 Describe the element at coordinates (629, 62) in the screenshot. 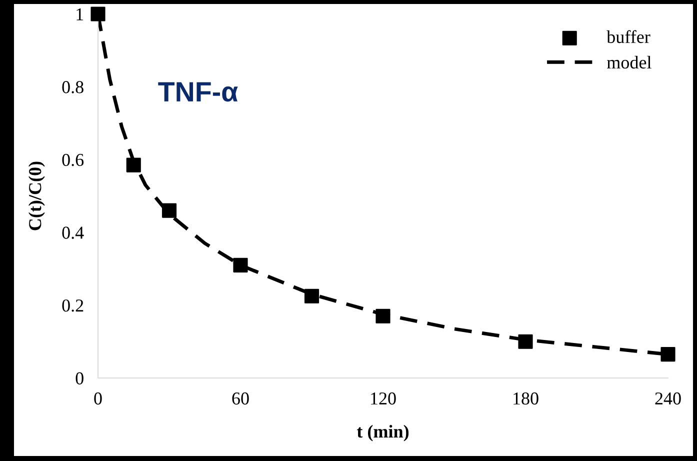

I see `legend-label: model` at that location.